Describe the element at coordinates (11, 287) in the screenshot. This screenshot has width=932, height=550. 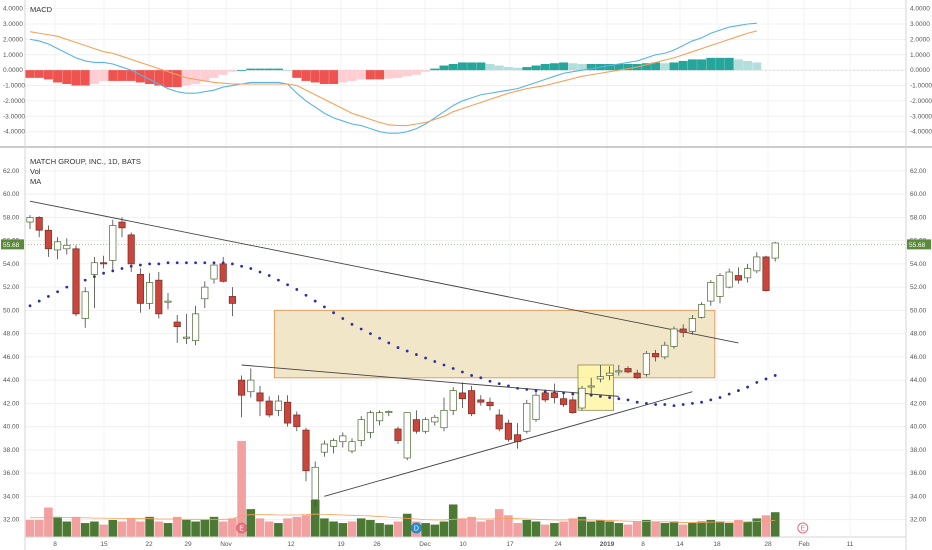
I see `price-tick-label-left: 52.00` at that location.